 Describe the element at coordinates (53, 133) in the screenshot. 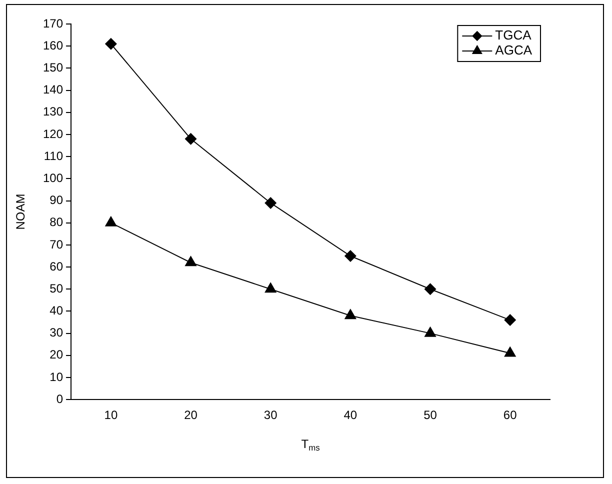

I see `y-tick-label: 120` at that location.